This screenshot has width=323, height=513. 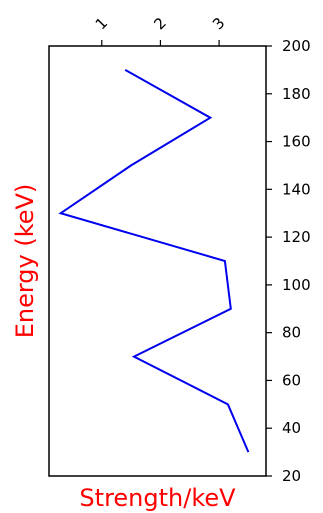 What do you see at coordinates (157, 498) in the screenshot?
I see `x-axis-title: Strength/keV` at bounding box center [157, 498].